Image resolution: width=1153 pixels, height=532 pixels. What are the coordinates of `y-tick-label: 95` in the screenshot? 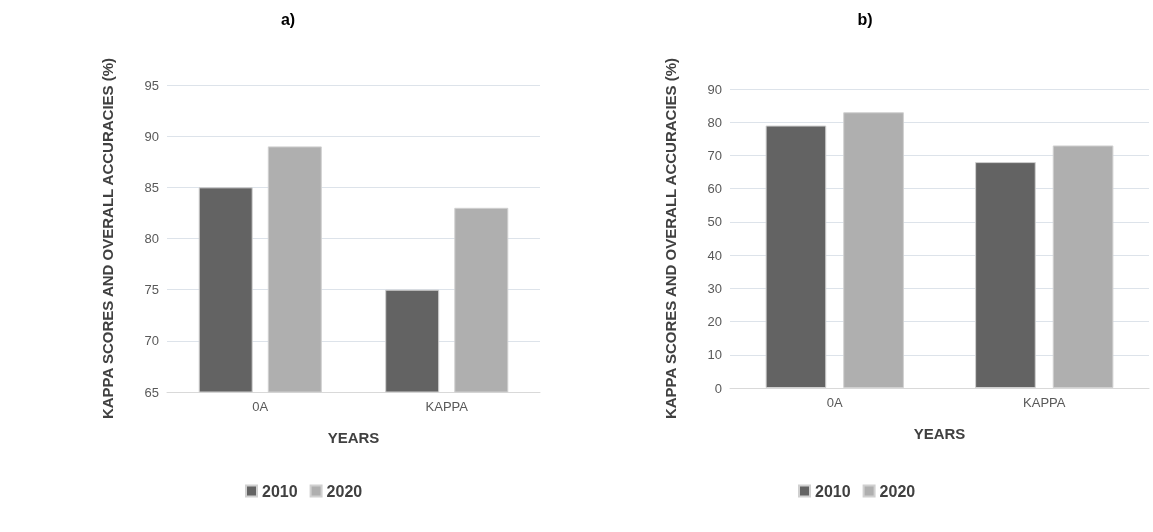 It's located at (151, 85).